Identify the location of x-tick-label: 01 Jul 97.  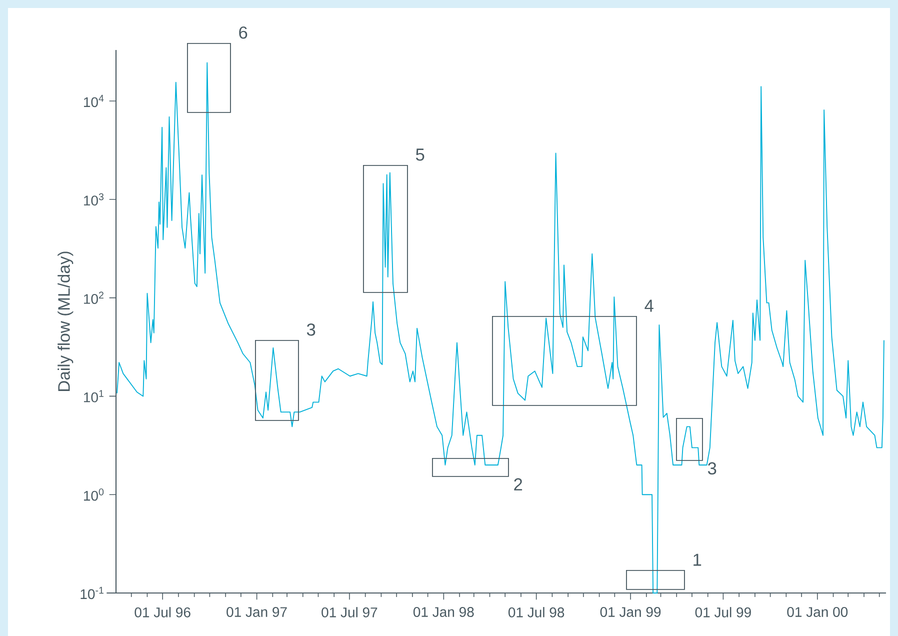
(350, 612).